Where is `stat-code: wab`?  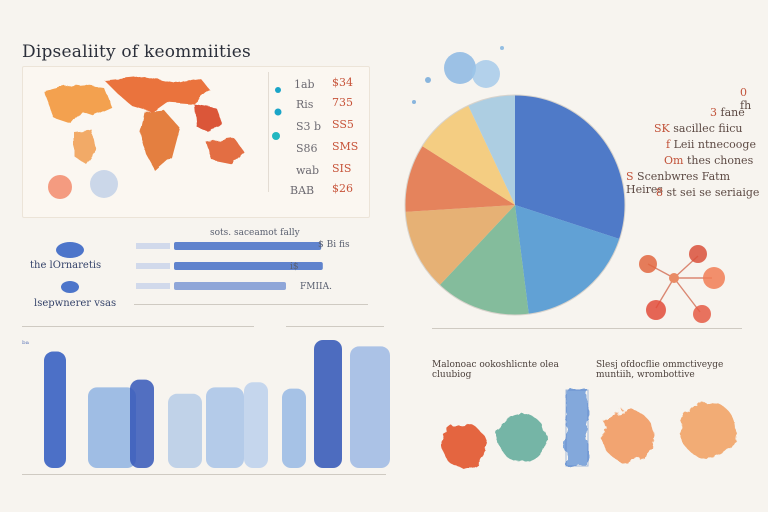
stat-code: wab is located at coordinates (308, 170).